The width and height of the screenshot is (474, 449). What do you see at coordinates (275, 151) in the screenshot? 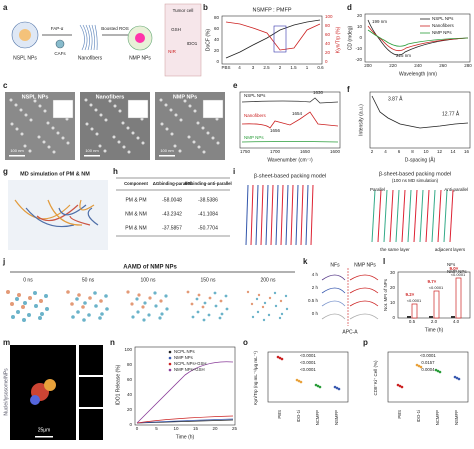
I see `label: 1700` at bounding box center [275, 151].